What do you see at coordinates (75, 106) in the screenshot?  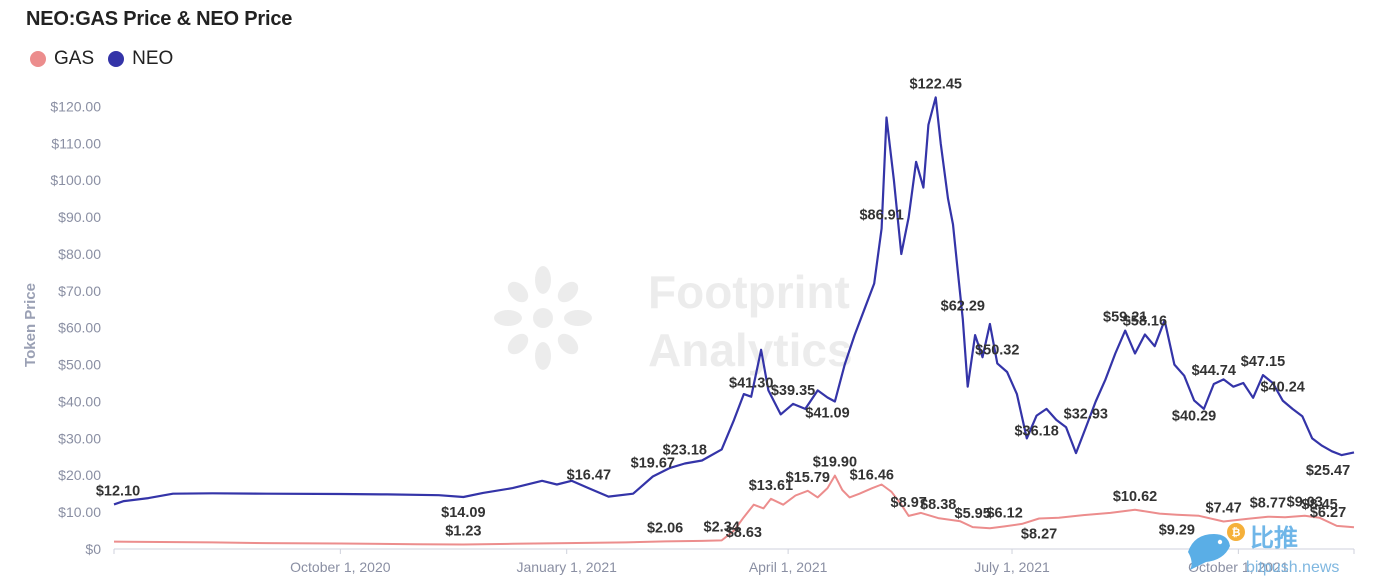 I see `y-tick-label: $120.00` at bounding box center [75, 106].